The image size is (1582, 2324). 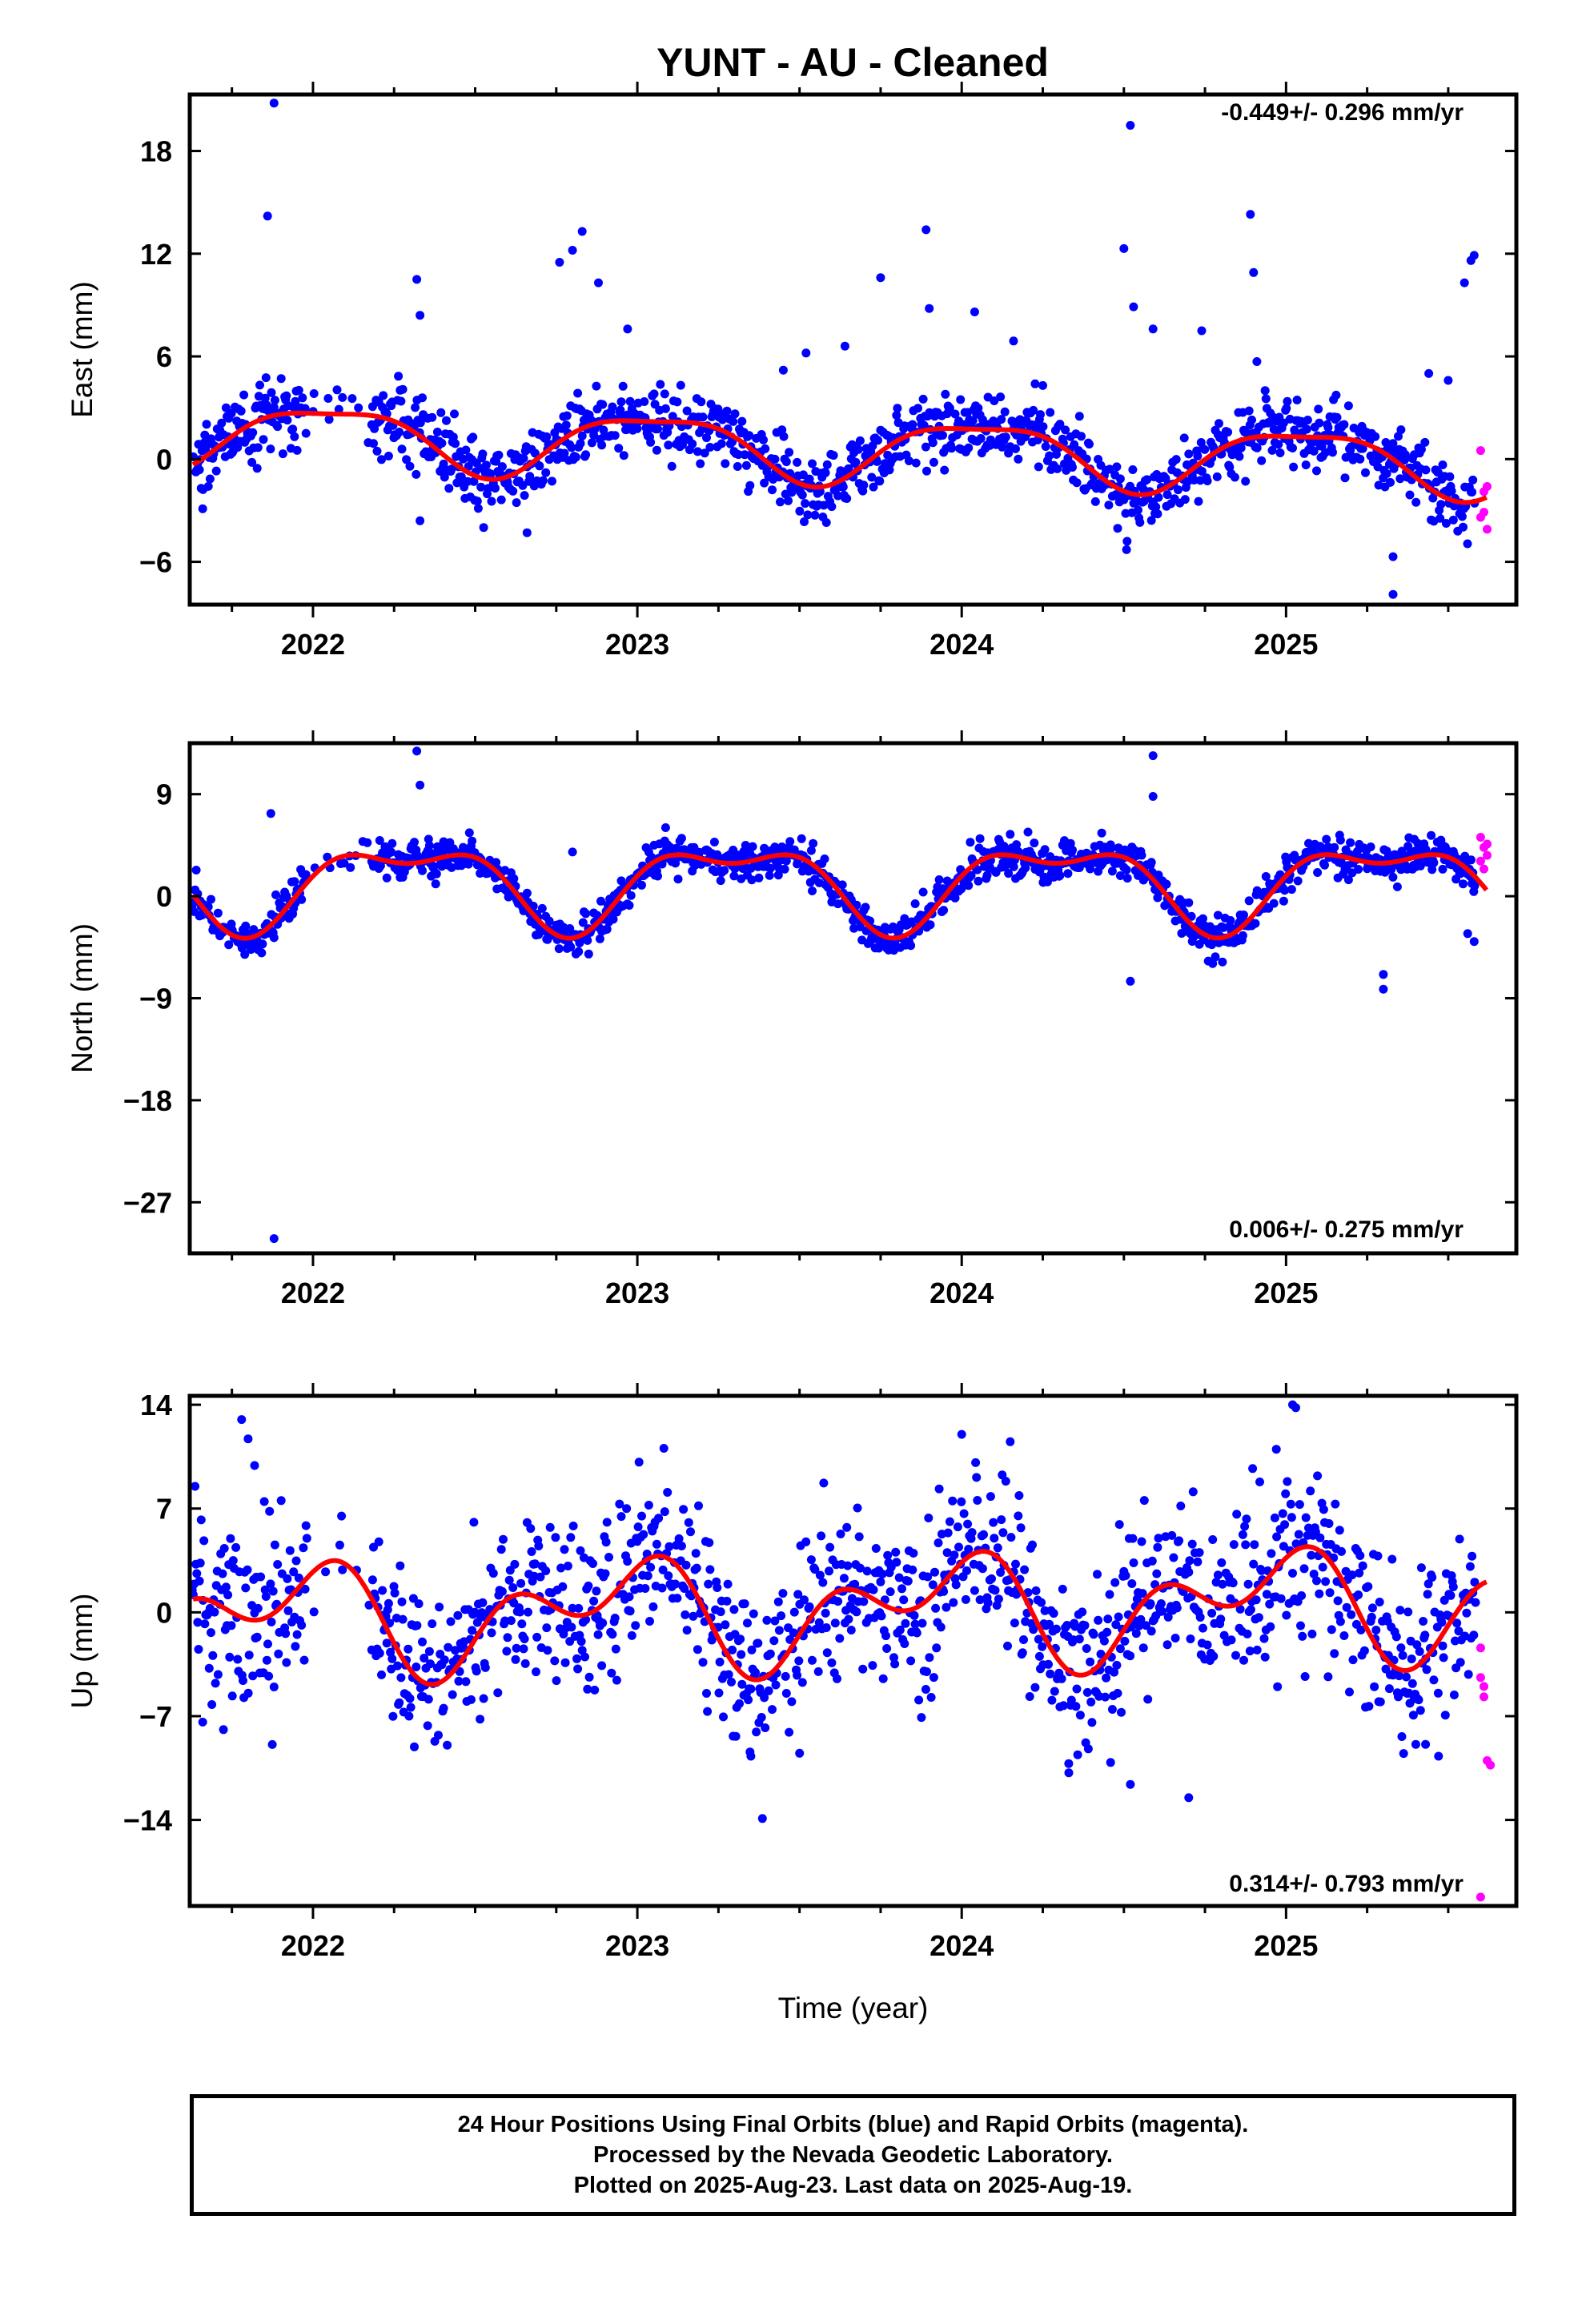 I want to click on y-tick-label: −14, so click(x=147, y=1821).